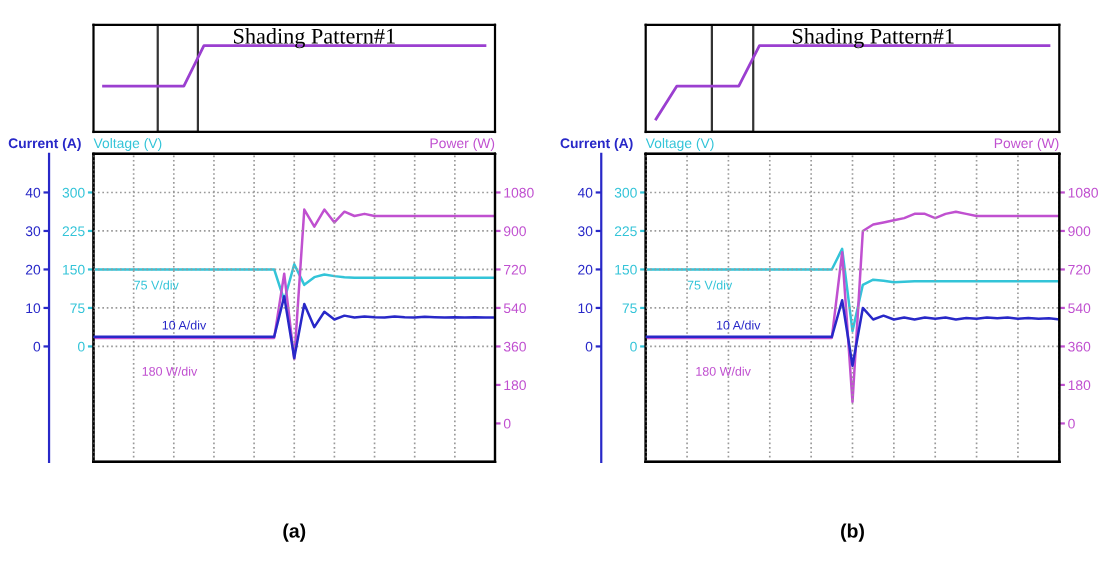 The height and width of the screenshot is (564, 1100). What do you see at coordinates (852, 532) in the screenshot?
I see `text: (b)` at bounding box center [852, 532].